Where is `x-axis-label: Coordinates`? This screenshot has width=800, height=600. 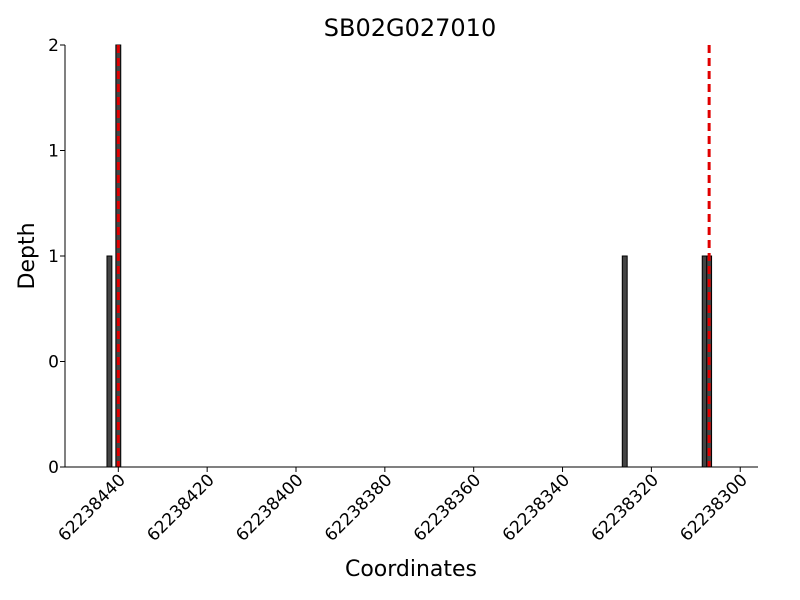
x-axis-label: Coordinates is located at coordinates (411, 569).